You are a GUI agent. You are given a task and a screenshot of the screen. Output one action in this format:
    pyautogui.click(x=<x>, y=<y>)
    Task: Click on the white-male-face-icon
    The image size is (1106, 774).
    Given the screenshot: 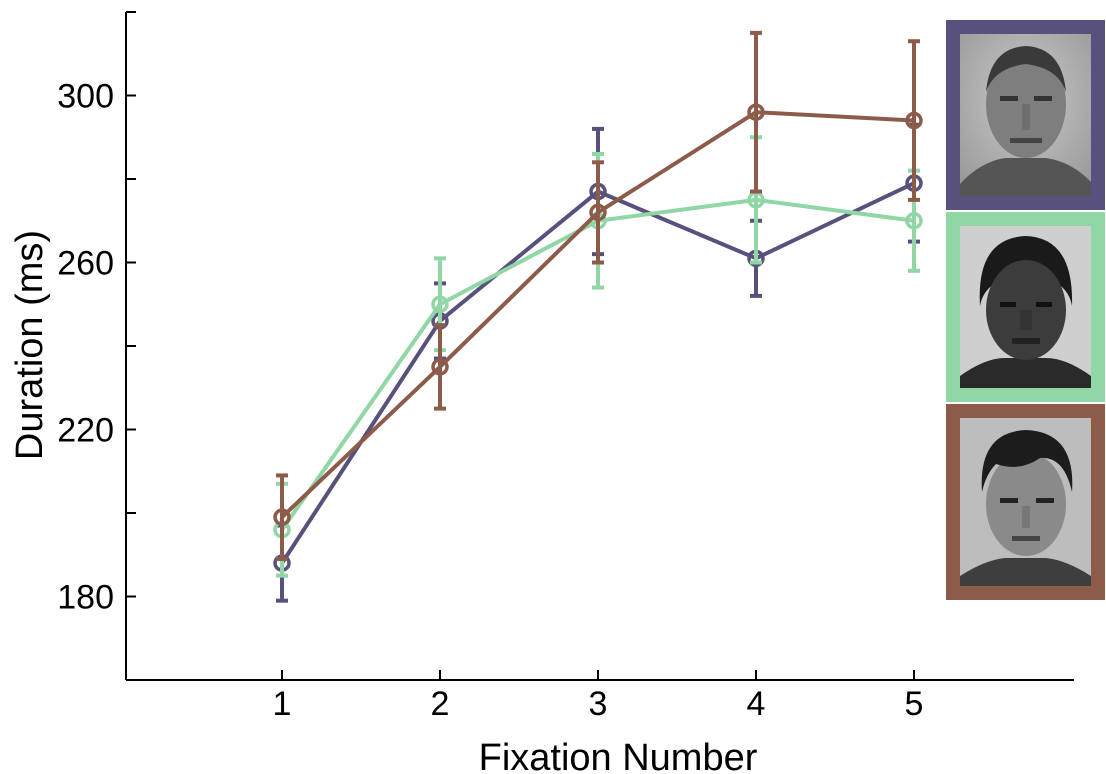 What is the action you would take?
    pyautogui.click(x=1025, y=115)
    